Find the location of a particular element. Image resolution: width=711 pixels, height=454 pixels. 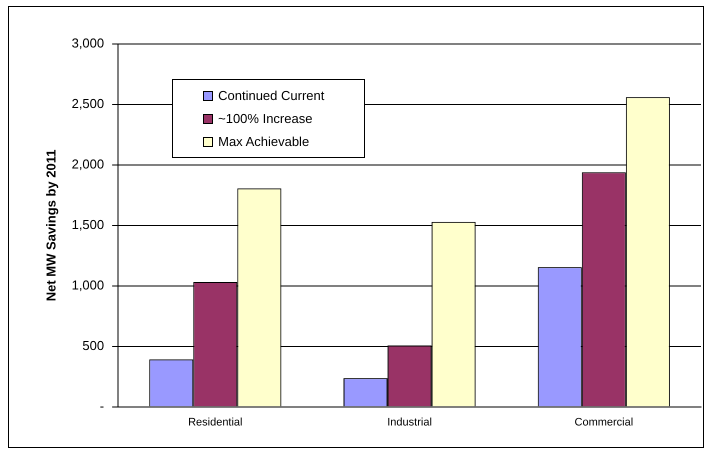

y-tick-label: 3,000 is located at coordinates (88, 43).